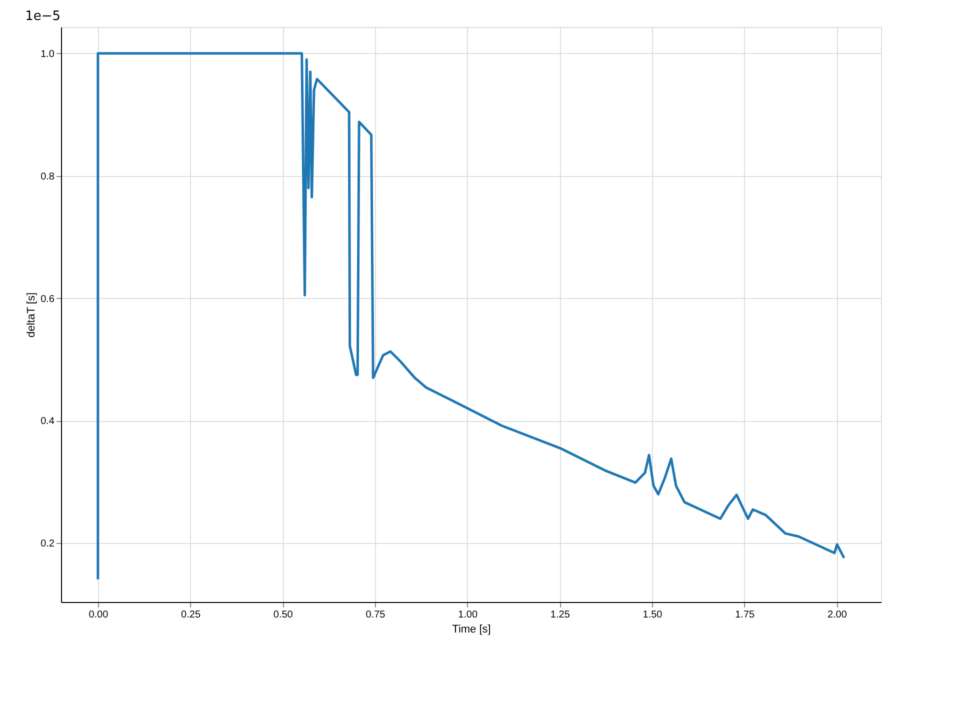 This screenshot has height=720, width=960. I want to click on y-tick-label: 0.8, so click(47, 176).